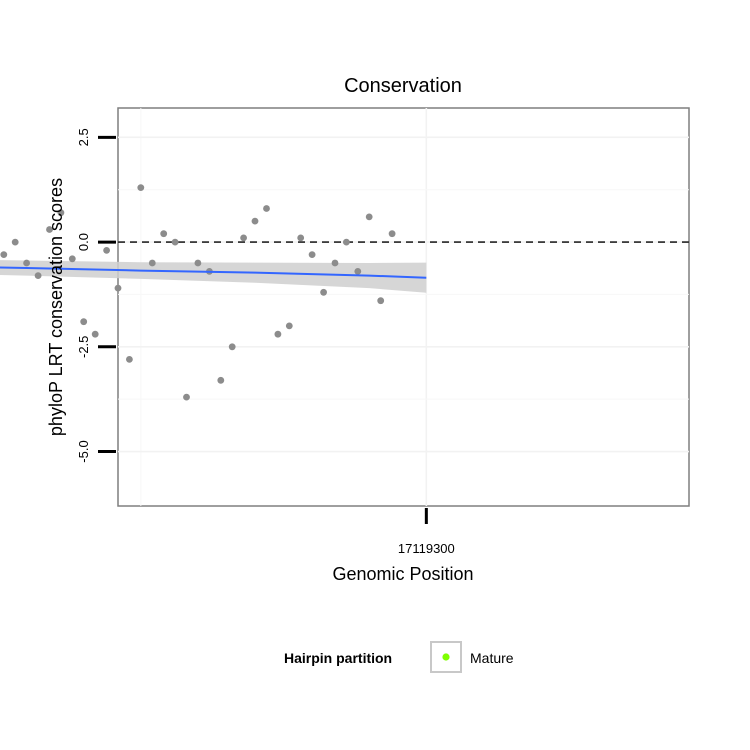 This screenshot has height=750, width=750. I want to click on x-axis-label: Genomic Position, so click(402, 574).